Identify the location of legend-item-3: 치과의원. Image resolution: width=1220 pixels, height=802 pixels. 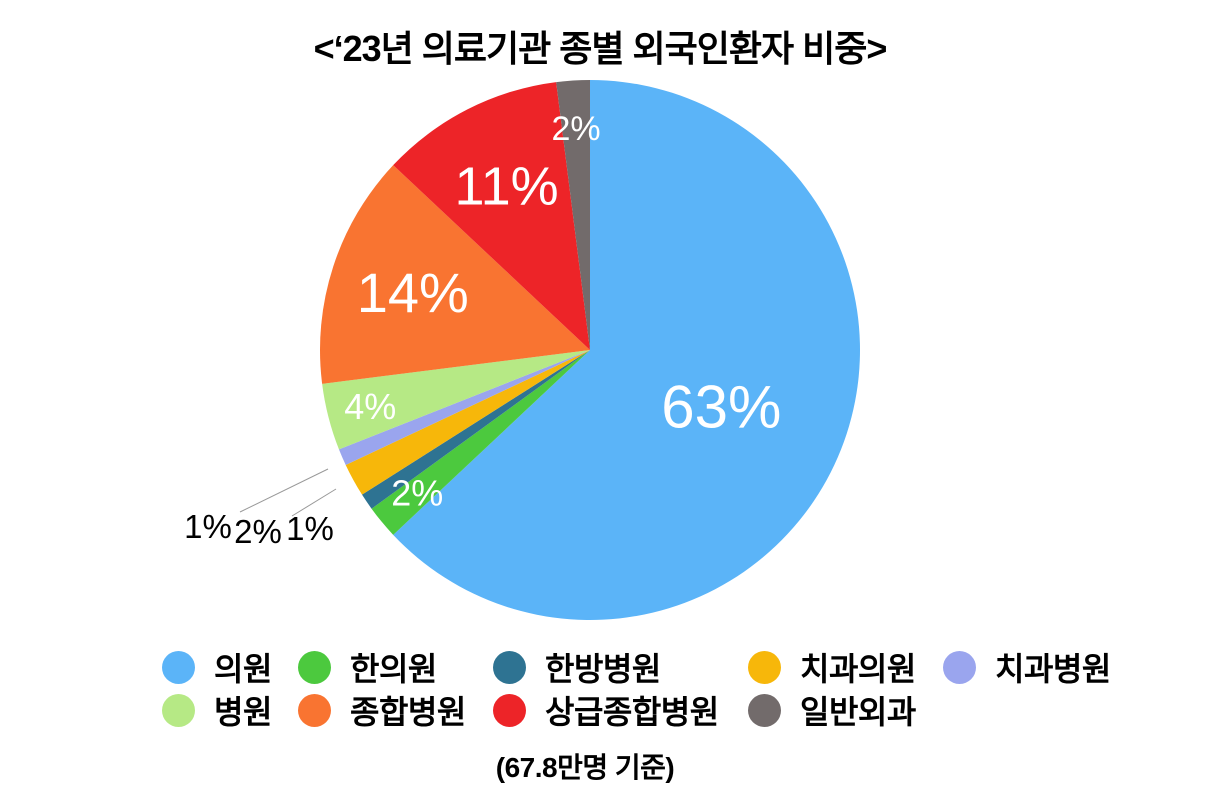
(832, 668).